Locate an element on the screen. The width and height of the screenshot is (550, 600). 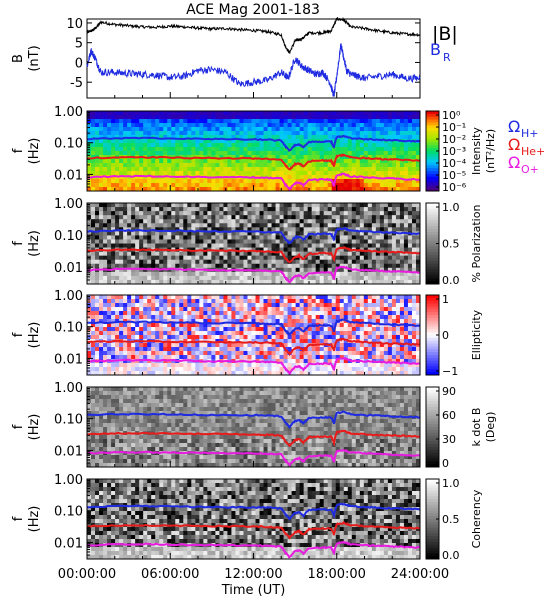
colorbar-tick-label: 10⁻² is located at coordinates (454, 139).